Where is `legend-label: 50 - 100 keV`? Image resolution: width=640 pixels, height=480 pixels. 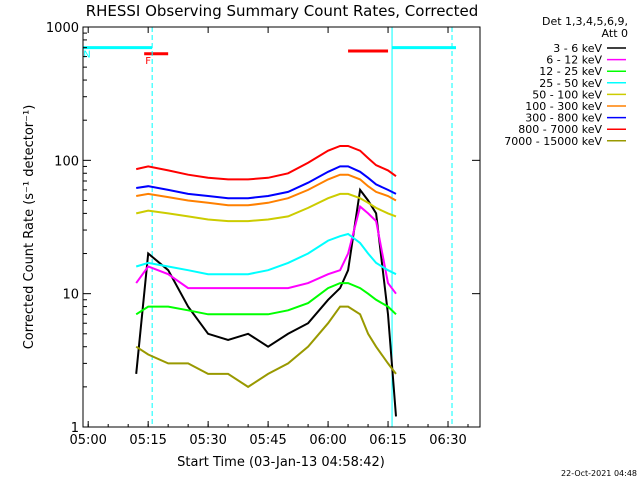
legend-label: 50 - 100 keV is located at coordinates (567, 94).